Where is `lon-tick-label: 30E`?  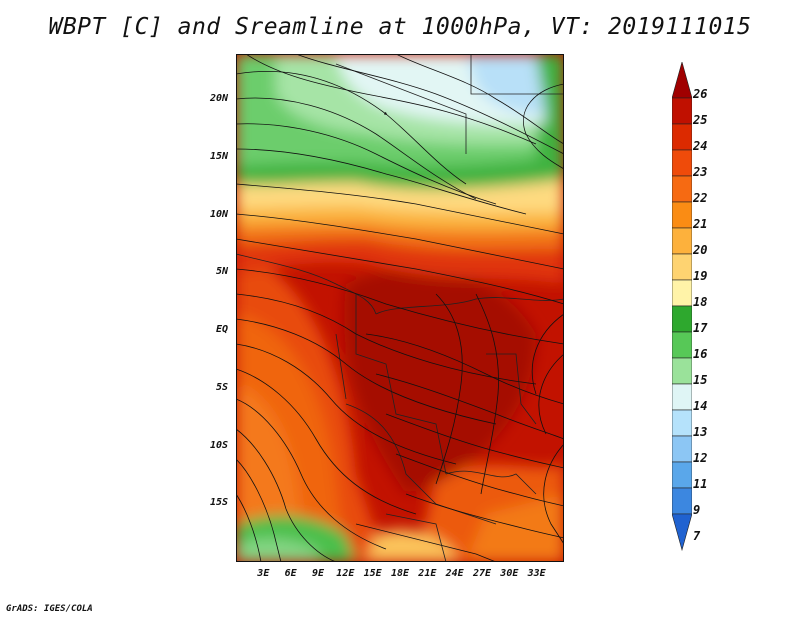
lon-tick-label: 30E is located at coordinates (509, 573).